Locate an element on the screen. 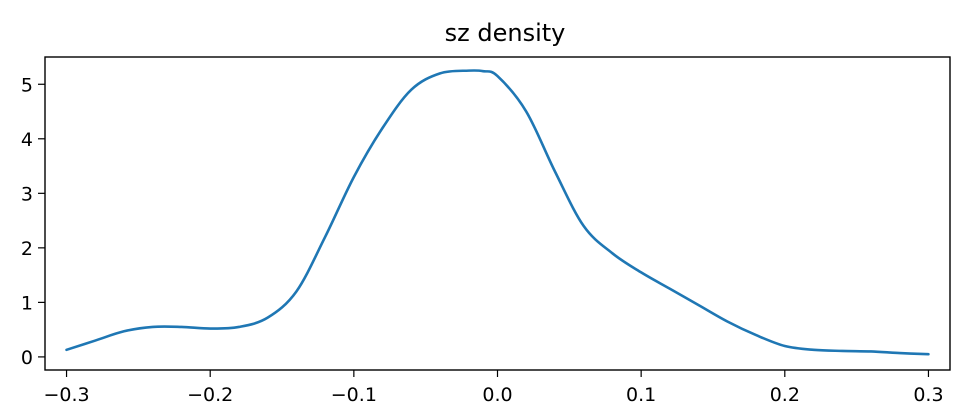 The height and width of the screenshot is (408, 955). x-tick-label: −0.1 is located at coordinates (354, 395).